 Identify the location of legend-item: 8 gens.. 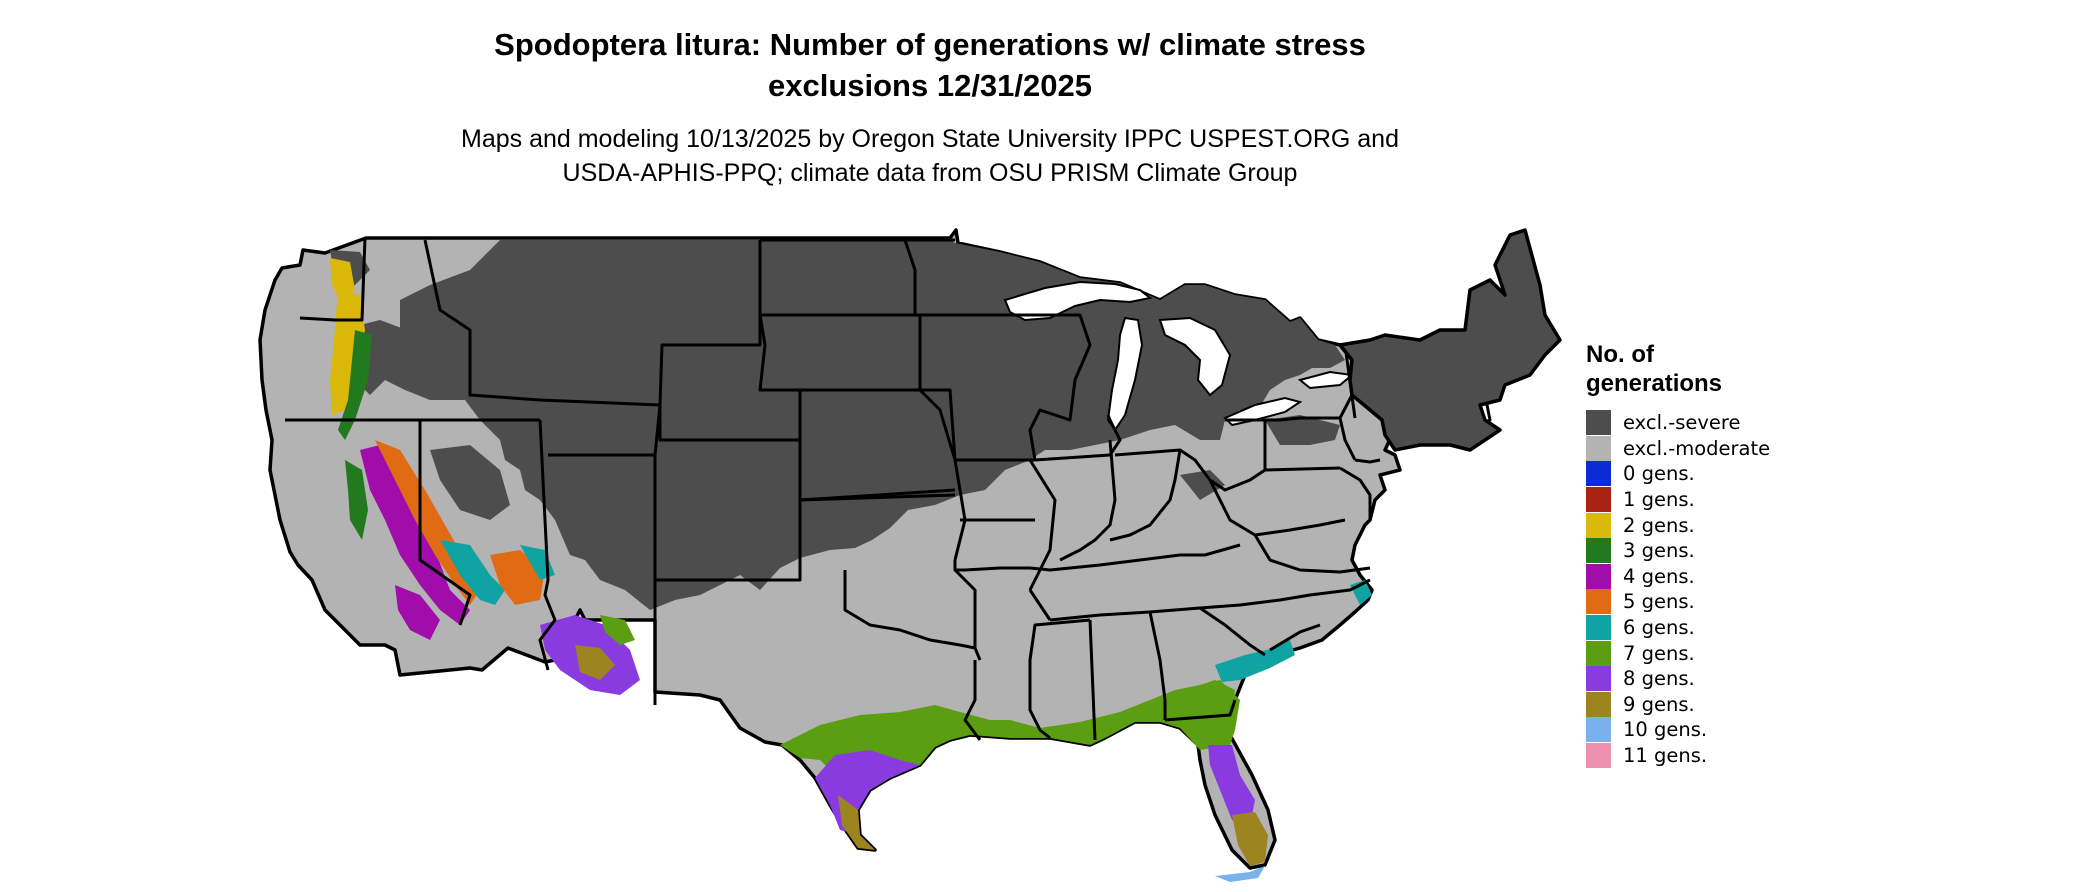
(1686, 679).